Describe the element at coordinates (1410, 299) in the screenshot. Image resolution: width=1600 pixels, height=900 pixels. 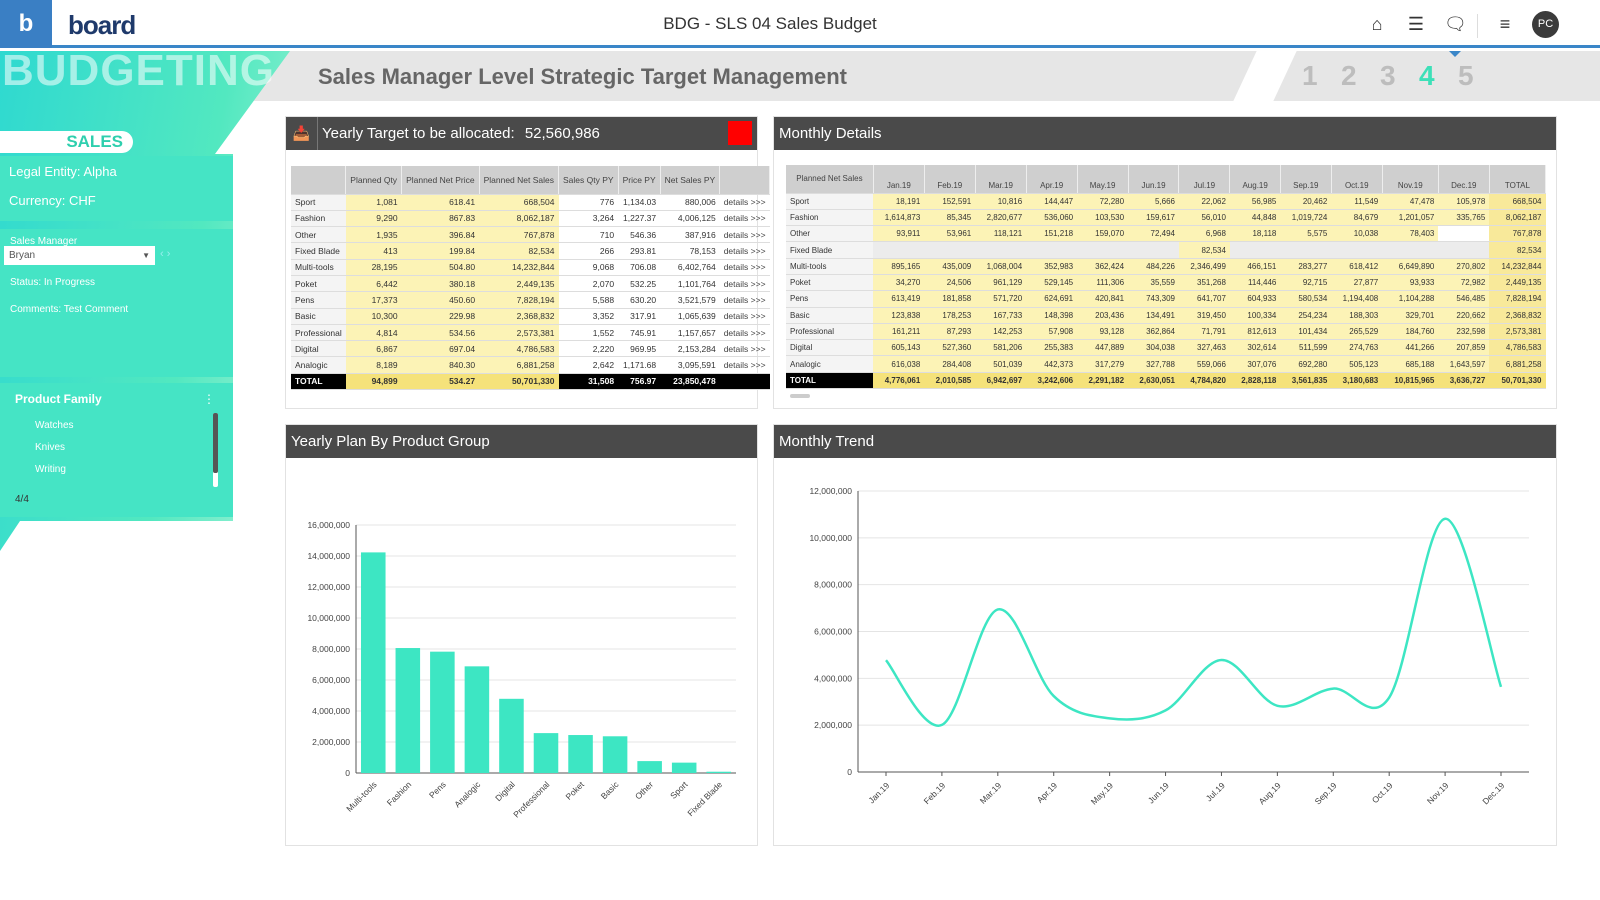
I see `cell: 1,104,288` at that location.